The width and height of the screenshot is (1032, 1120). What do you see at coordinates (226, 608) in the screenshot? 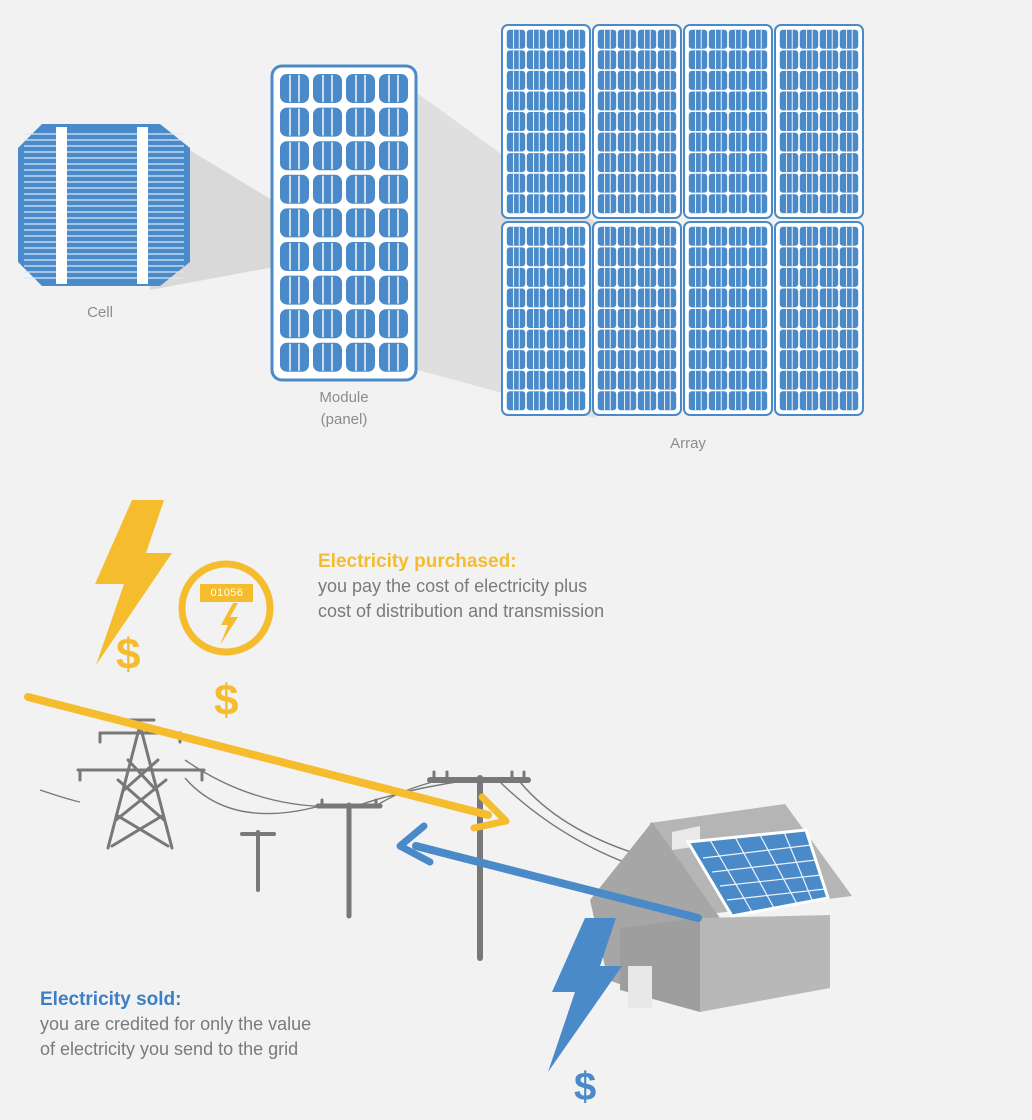
I see `electric-meter-icon` at bounding box center [226, 608].